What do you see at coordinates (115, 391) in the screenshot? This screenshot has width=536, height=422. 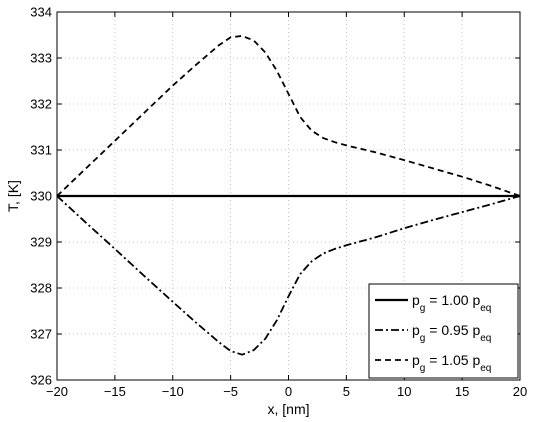 I see `x-tick-label: −15` at bounding box center [115, 391].